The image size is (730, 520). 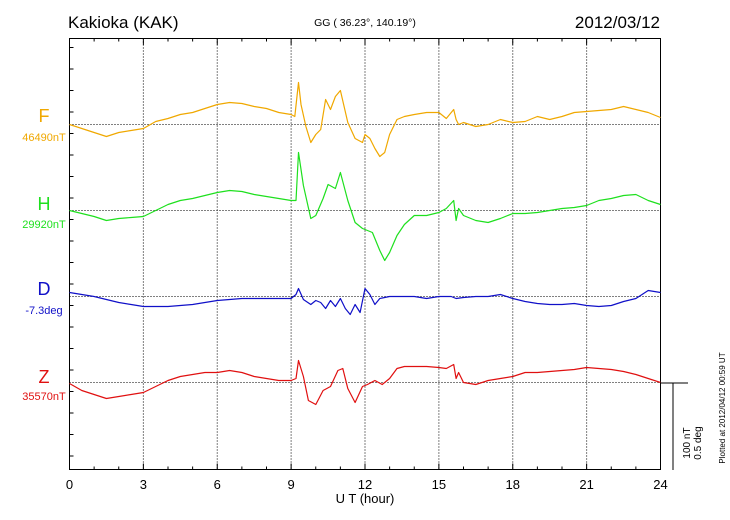 I want to click on x-tick-label: 18, so click(x=513, y=484).